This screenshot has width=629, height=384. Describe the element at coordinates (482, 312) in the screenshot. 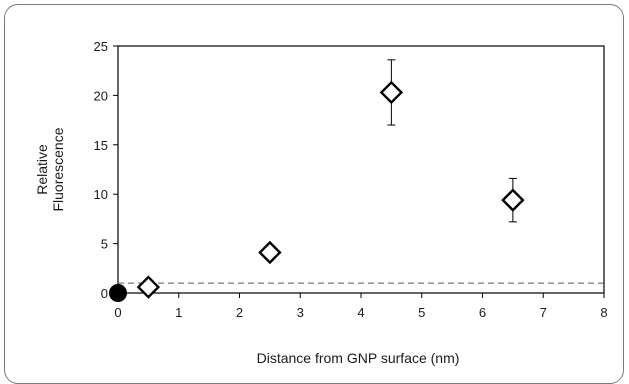

I see `x-tick-label: 6` at that location.